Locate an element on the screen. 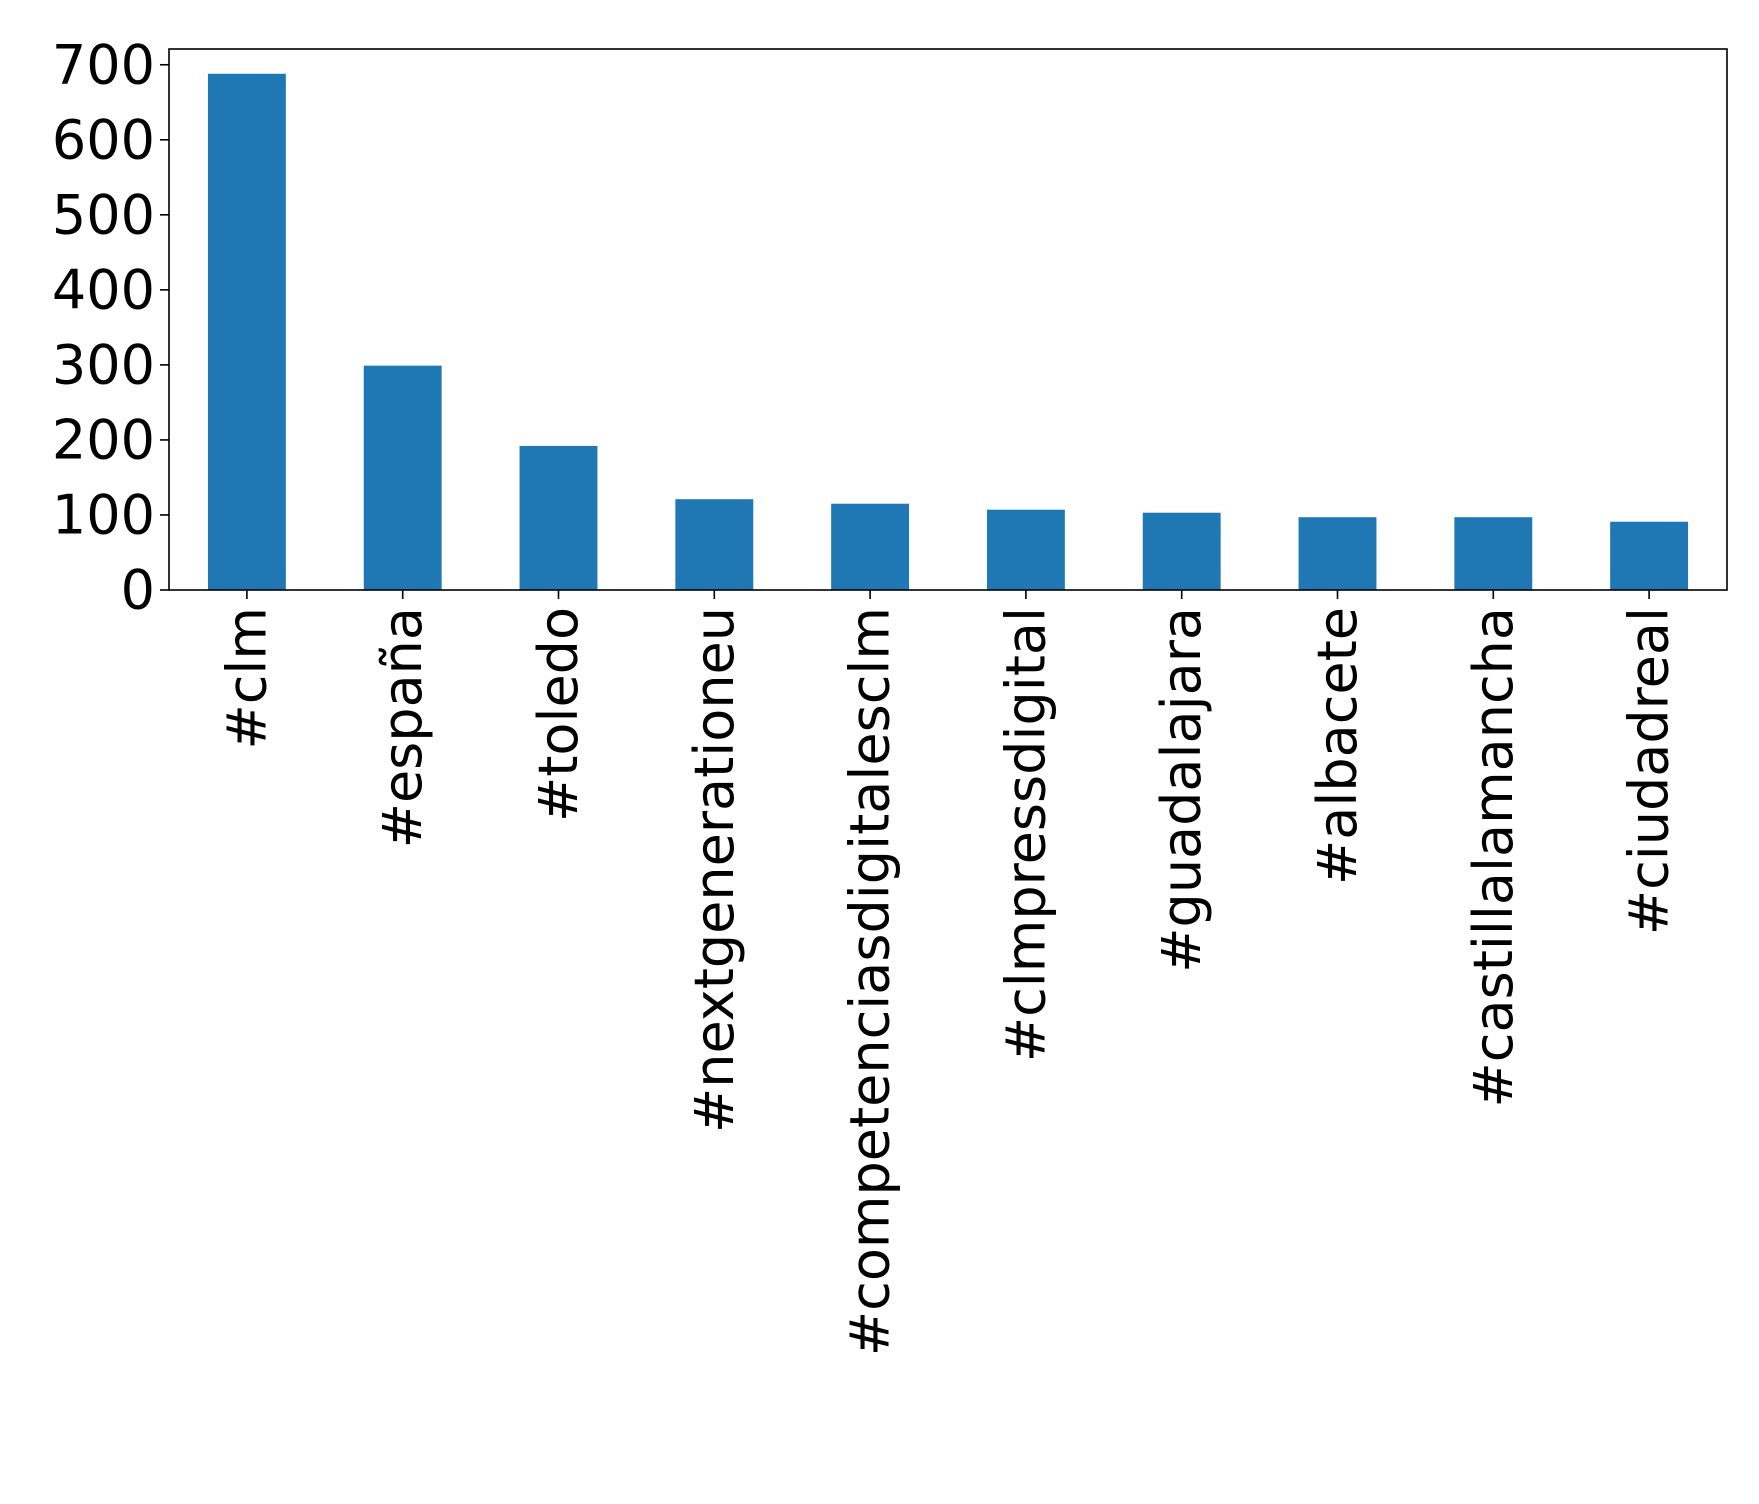  x-tick-label: #albacete is located at coordinates (1337, 746).